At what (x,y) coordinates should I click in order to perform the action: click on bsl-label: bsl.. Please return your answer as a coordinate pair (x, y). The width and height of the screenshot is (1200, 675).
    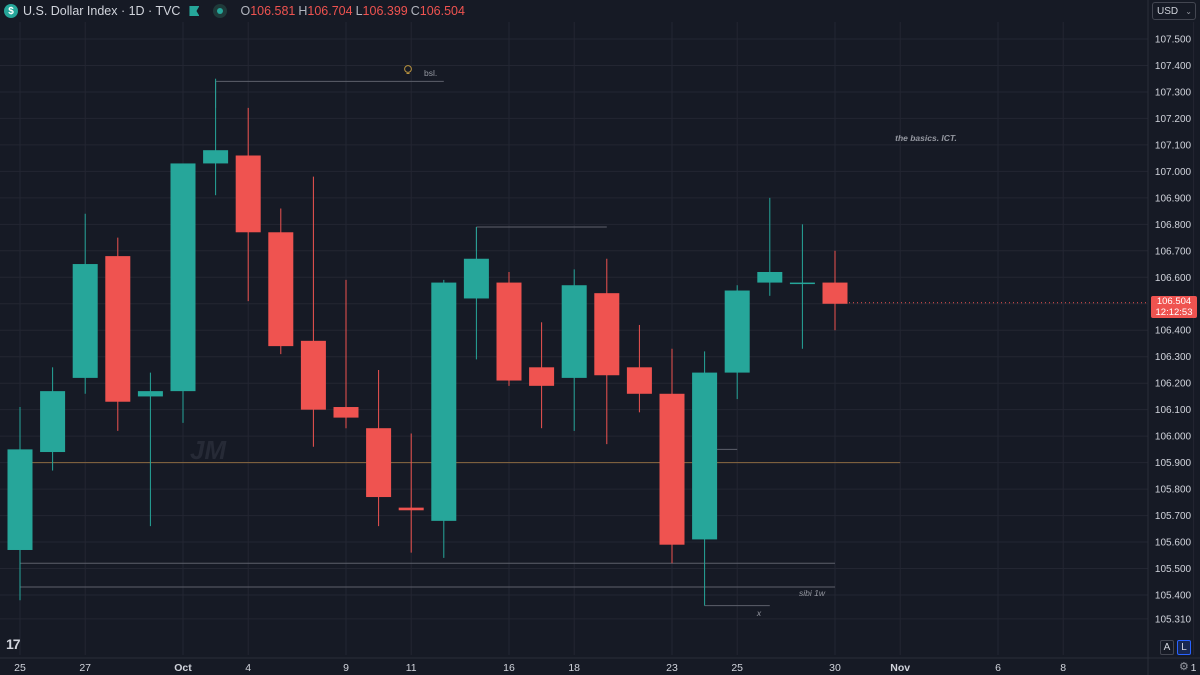
    Looking at the image, I should click on (430, 73).